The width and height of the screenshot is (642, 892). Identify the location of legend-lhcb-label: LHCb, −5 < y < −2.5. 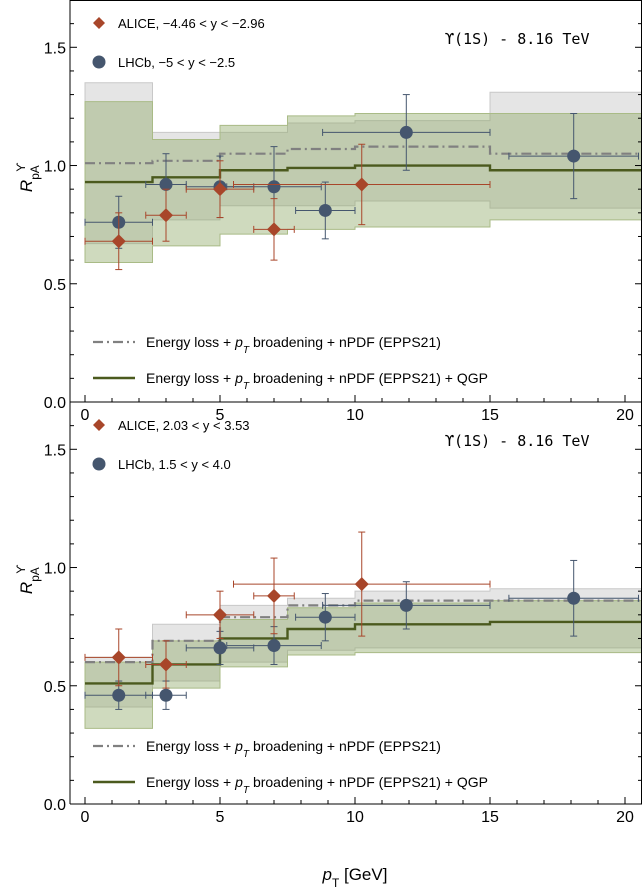
(176, 62).